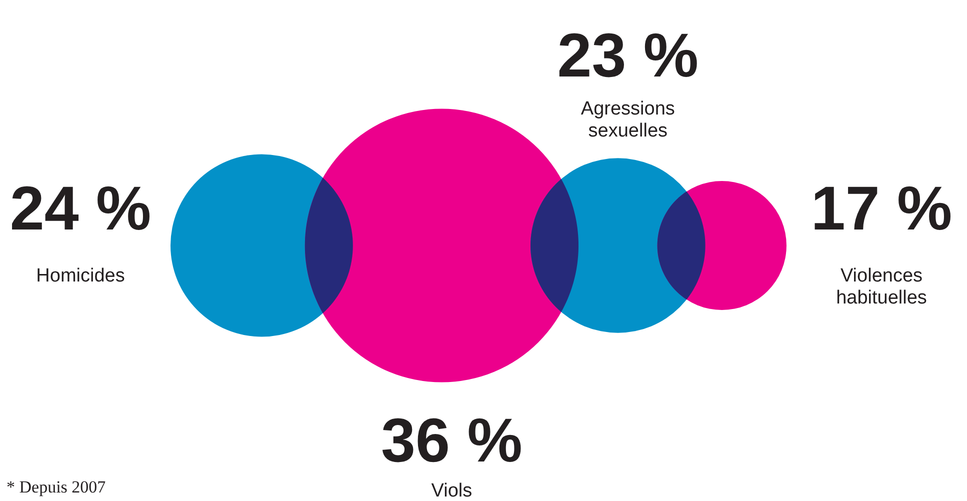 Image resolution: width=967 pixels, height=501 pixels. What do you see at coordinates (81, 209) in the screenshot?
I see `data-label: 24 %` at bounding box center [81, 209].